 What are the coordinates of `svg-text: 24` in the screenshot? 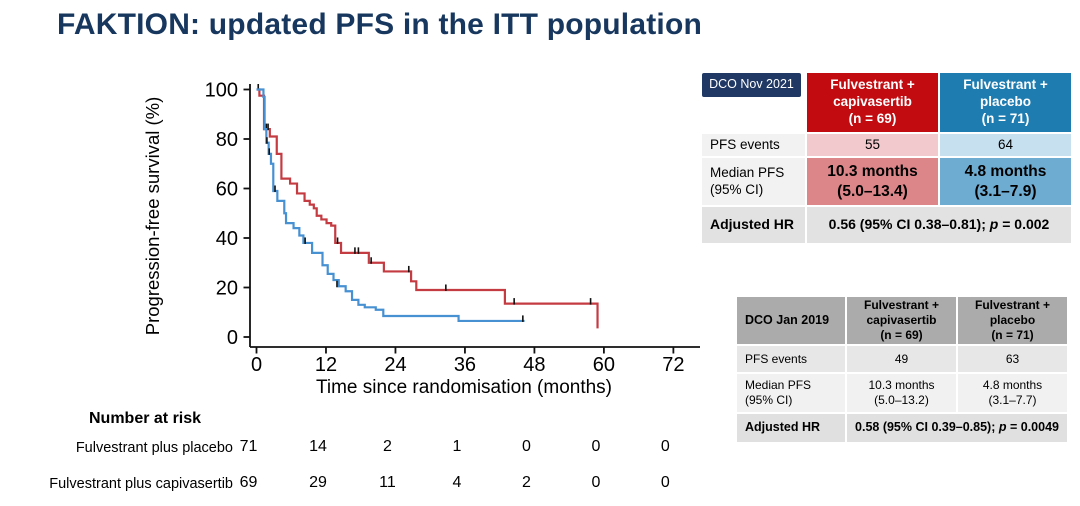 It's located at (395, 365).